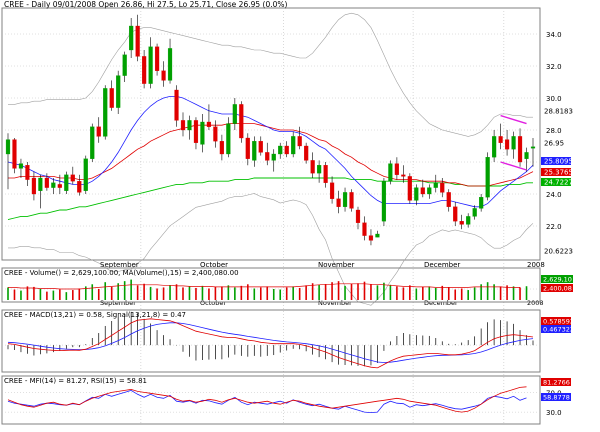 Image resolution: width=600 pixels, height=432 pixels. What do you see at coordinates (554, 35) in the screenshot?
I see `price-tick-label: 34.0` at bounding box center [554, 35].